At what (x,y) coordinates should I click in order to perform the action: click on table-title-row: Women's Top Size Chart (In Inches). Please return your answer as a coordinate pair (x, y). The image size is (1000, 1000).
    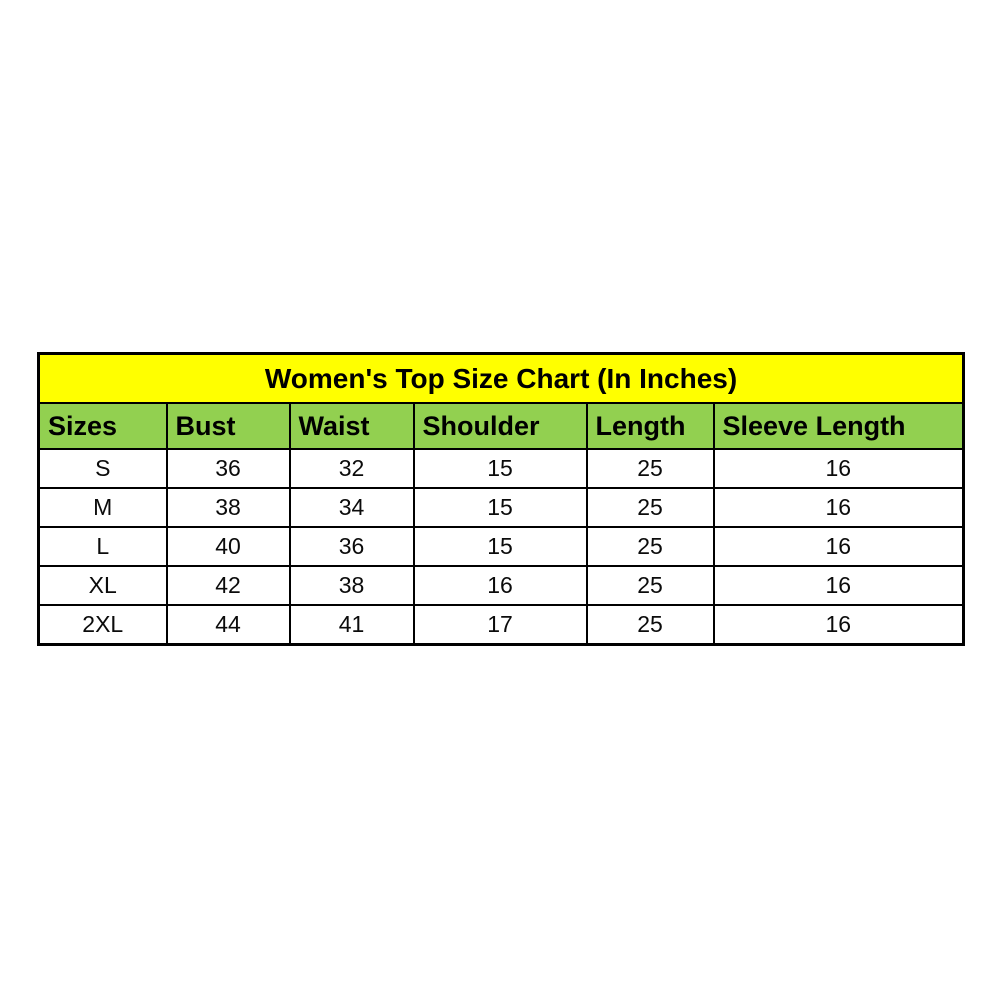
    Looking at the image, I should click on (501, 378).